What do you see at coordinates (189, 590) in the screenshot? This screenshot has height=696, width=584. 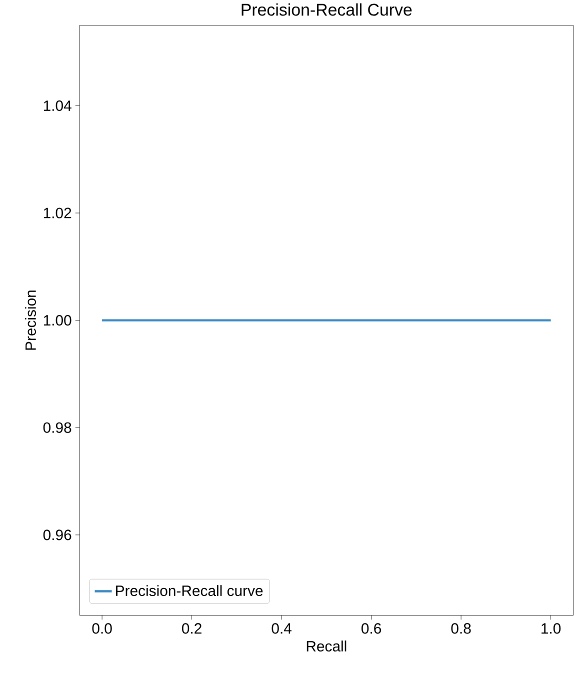 I see `legend-label: Precision-Recall curve` at bounding box center [189, 590].